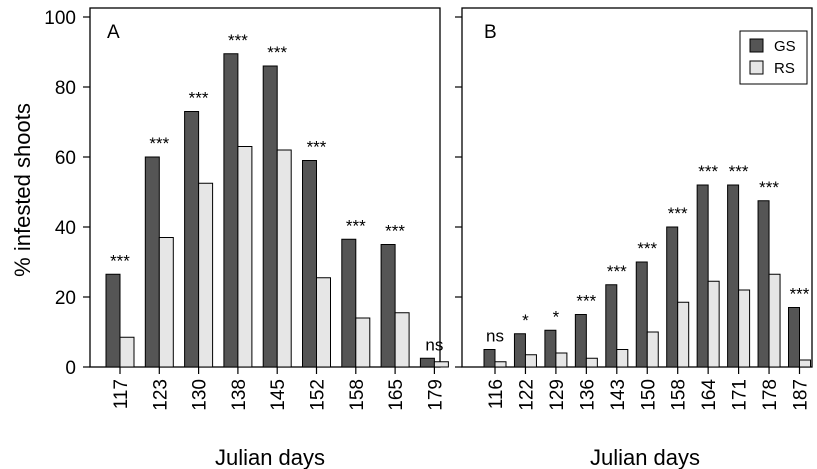 Image resolution: width=817 pixels, height=469 pixels. Describe the element at coordinates (496, 394) in the screenshot. I see `x-tick-label: 116` at that location.